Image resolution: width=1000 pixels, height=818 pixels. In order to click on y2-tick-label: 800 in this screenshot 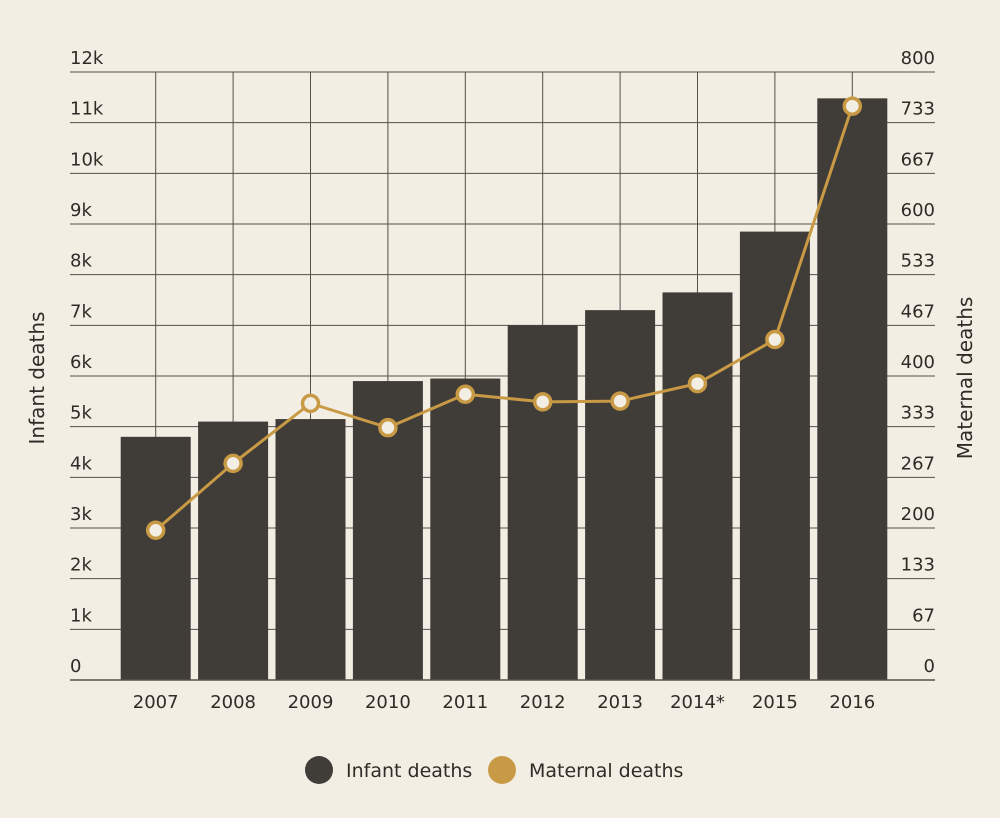, I will do `click(918, 58)`.